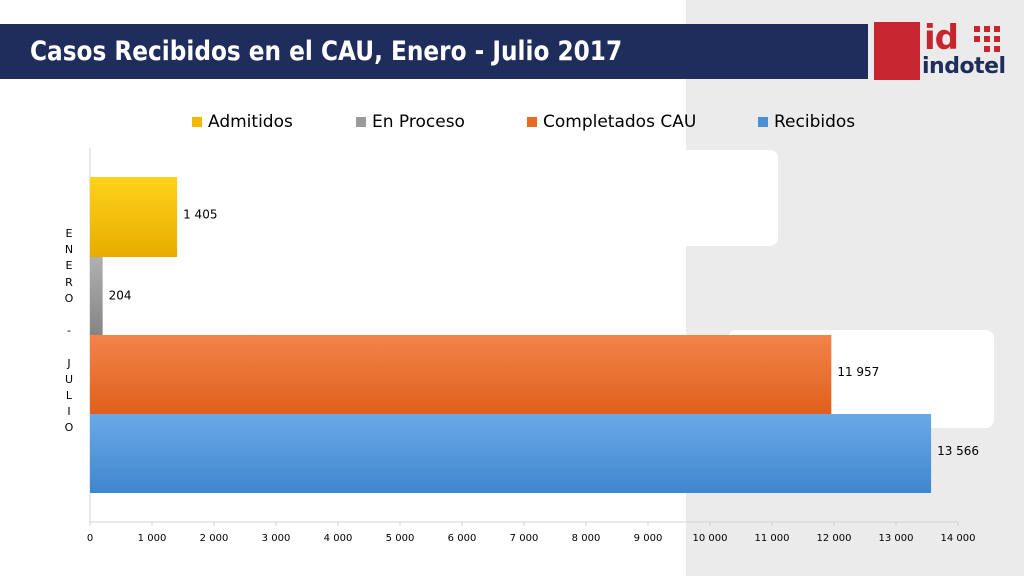  Describe the element at coordinates (941, 38) in the screenshot. I see `logo-id-text: id` at that location.